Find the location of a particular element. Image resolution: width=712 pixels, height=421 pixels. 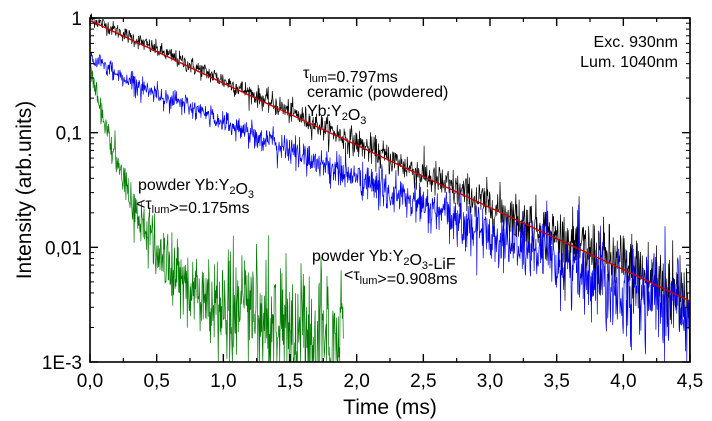

text-span: >=0.175ms is located at coordinates (209, 208).